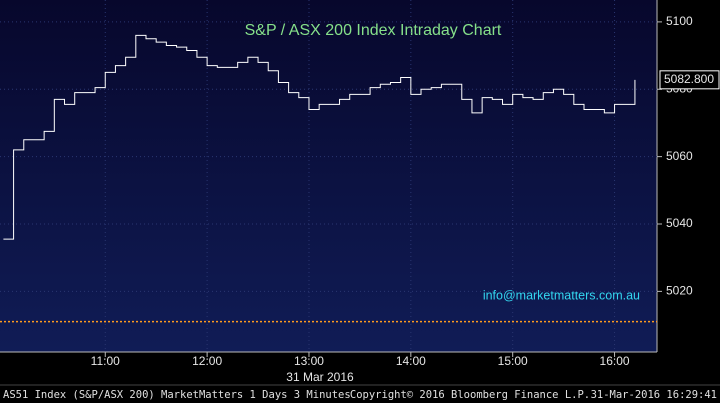 The image size is (720, 403). I want to click on chart-title: S&P / ASX 200 Index Intraday Chart, so click(373, 30).